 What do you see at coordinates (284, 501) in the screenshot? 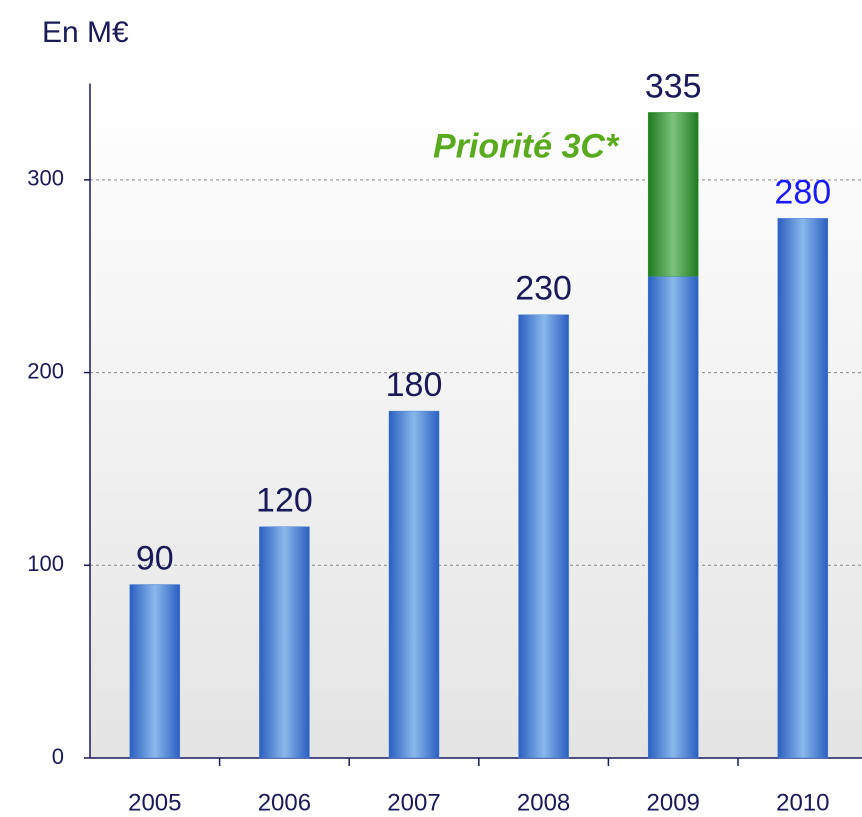
I see `data-label: 120` at bounding box center [284, 501].